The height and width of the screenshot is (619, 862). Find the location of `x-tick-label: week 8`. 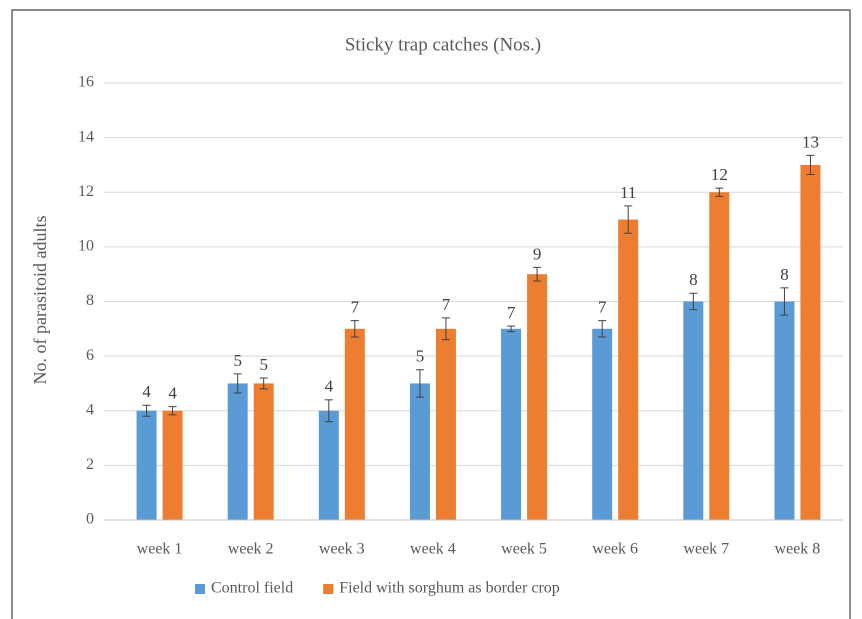

x-tick-label: week 8 is located at coordinates (798, 549).